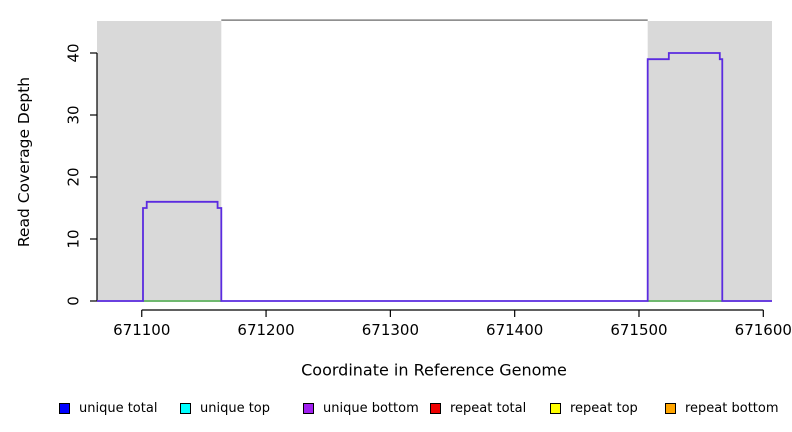 The image size is (792, 432). What do you see at coordinates (638, 330) in the screenshot?
I see `x-tick-label: 671500` at bounding box center [638, 330].